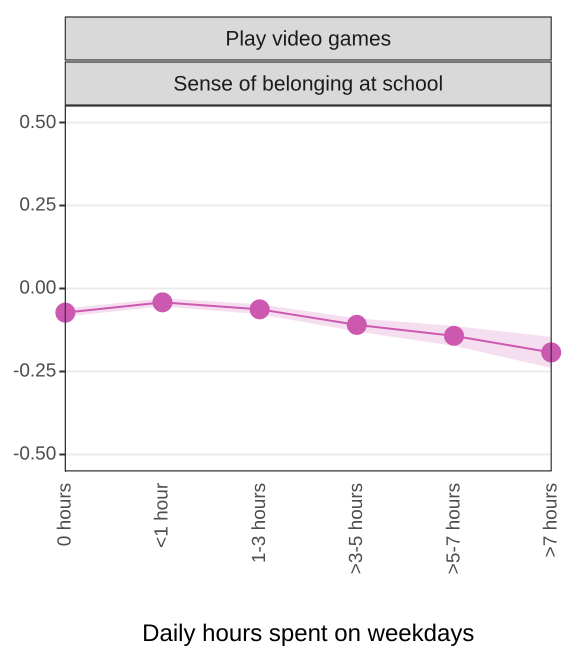 This screenshot has width=580, height=661. Describe the element at coordinates (308, 38) in the screenshot. I see `chart-title: Play video games` at that location.